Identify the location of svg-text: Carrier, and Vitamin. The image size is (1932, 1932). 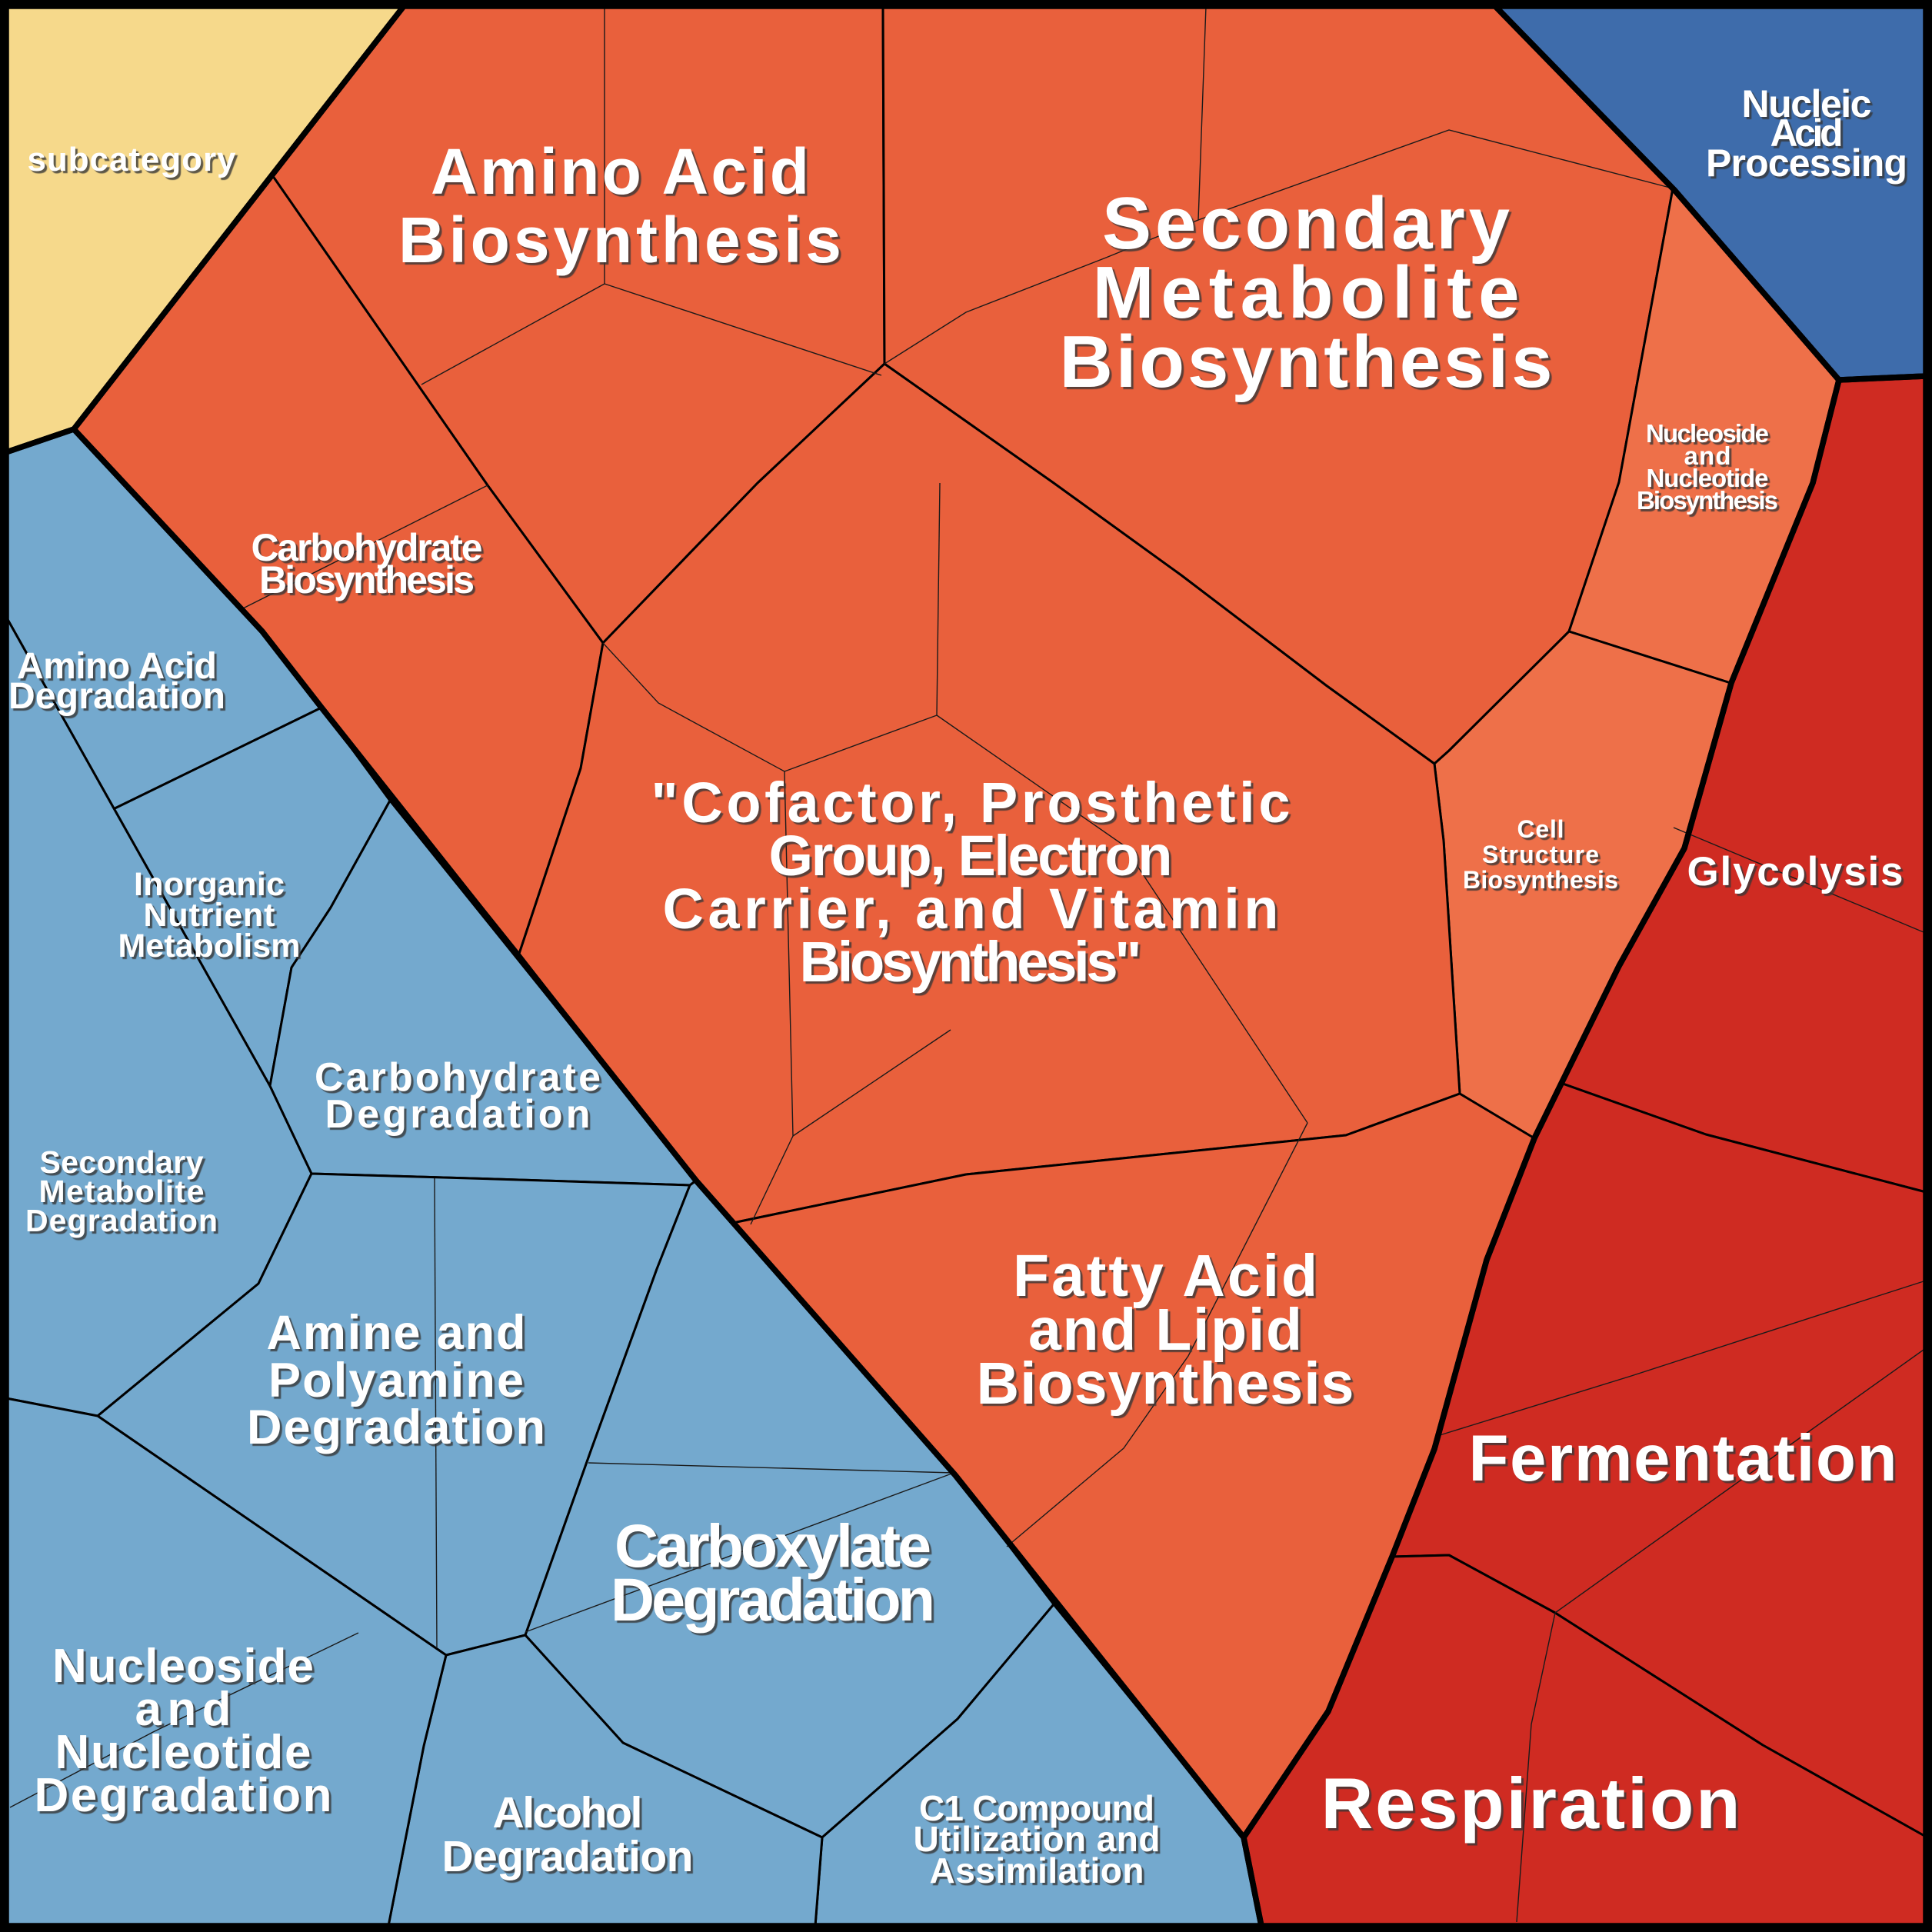
(971, 909).